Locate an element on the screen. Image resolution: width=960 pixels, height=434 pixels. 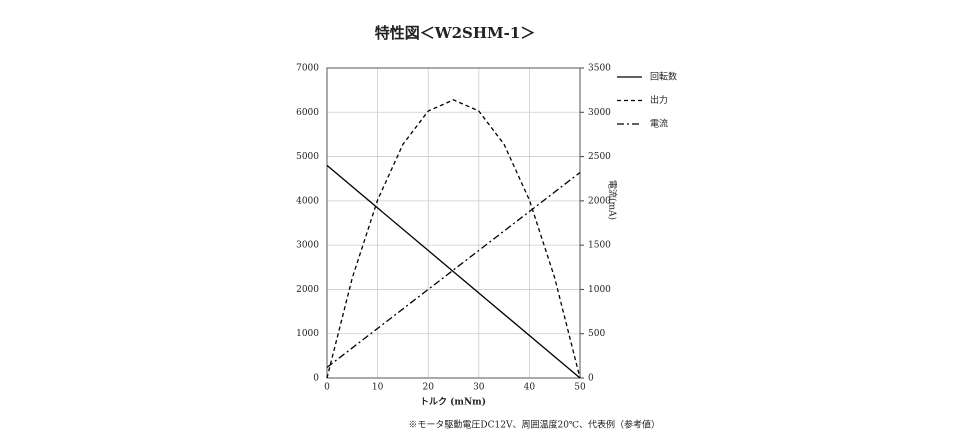
footnote: ※モータ駆動電圧DC12V、周囲温度20℃、代表例（参考値） is located at coordinates (534, 425).